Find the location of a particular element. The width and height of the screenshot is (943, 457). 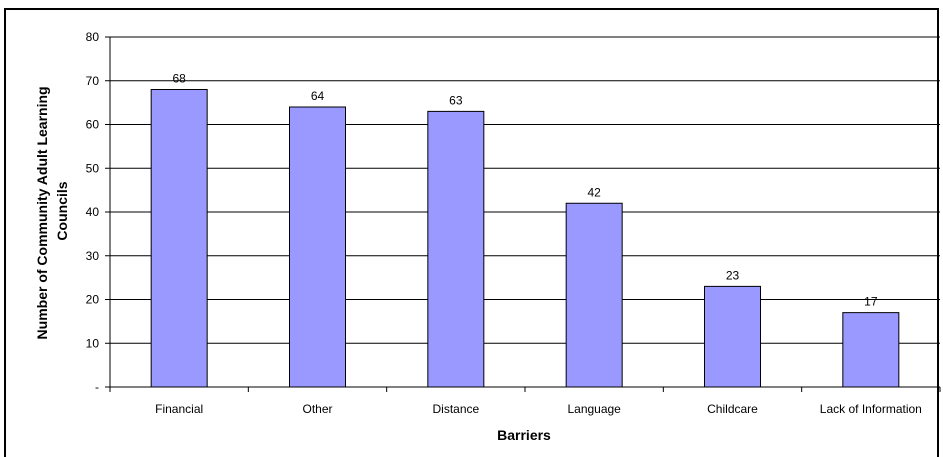

data-label: 17 is located at coordinates (871, 302).